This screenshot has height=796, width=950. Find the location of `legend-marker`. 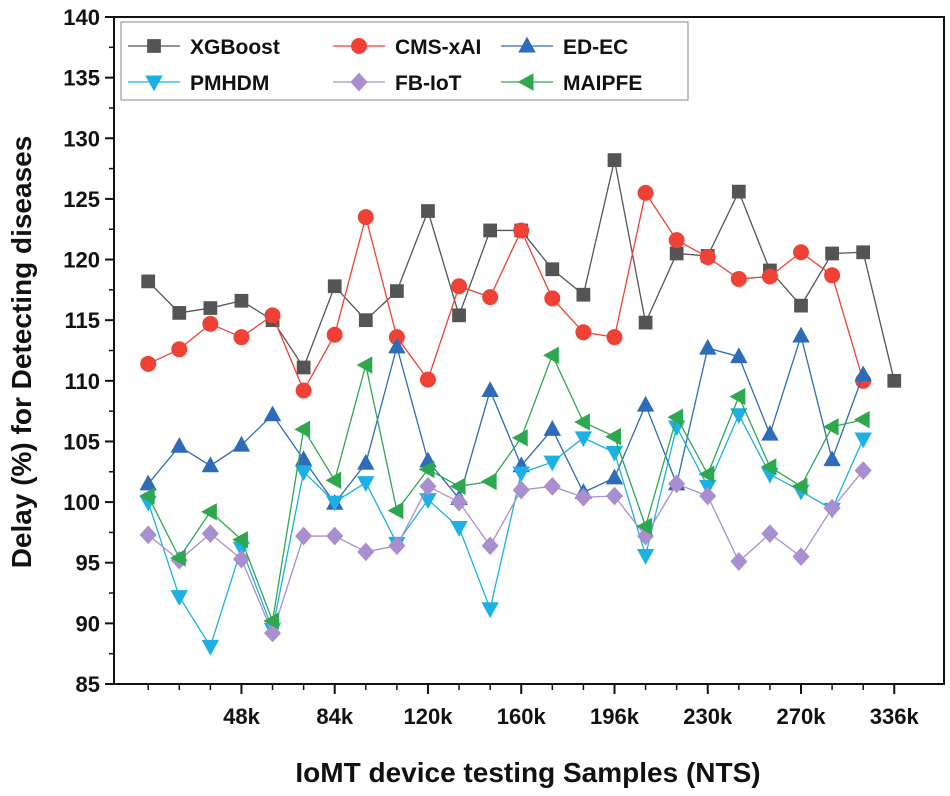

legend-marker is located at coordinates (154, 46).